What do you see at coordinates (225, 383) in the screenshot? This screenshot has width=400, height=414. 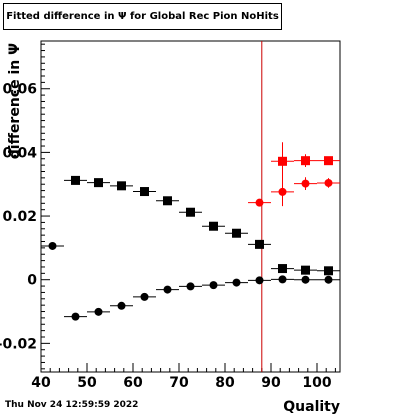 I see `x-tick-label: 80` at bounding box center [225, 383].